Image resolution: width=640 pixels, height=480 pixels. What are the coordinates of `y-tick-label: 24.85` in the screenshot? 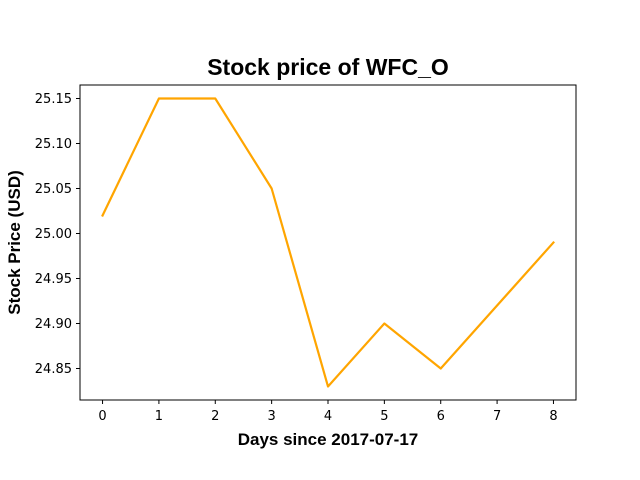 It's located at (53, 369).